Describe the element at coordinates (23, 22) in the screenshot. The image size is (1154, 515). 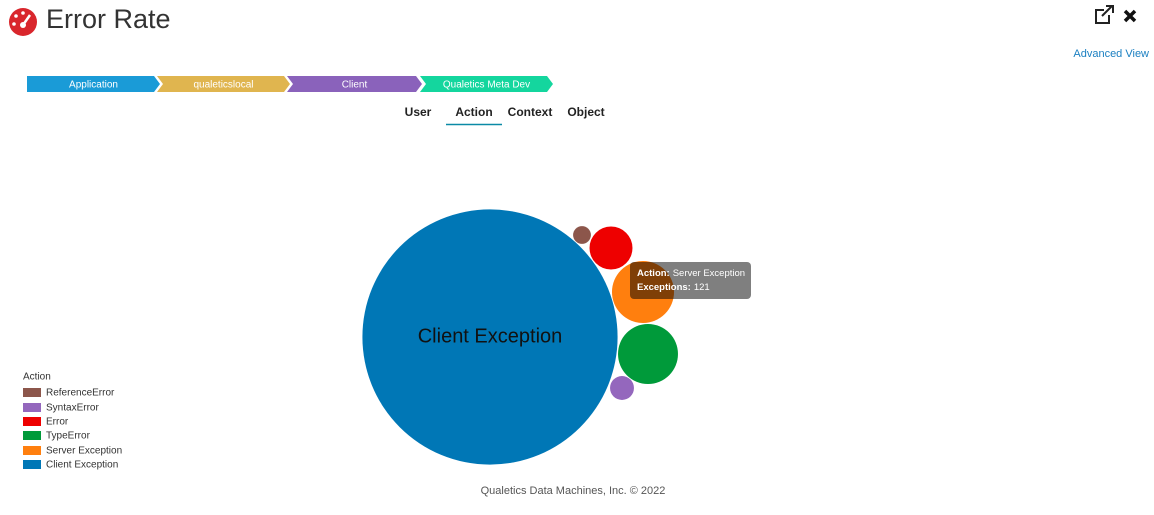
I see `gauge-icon` at that location.